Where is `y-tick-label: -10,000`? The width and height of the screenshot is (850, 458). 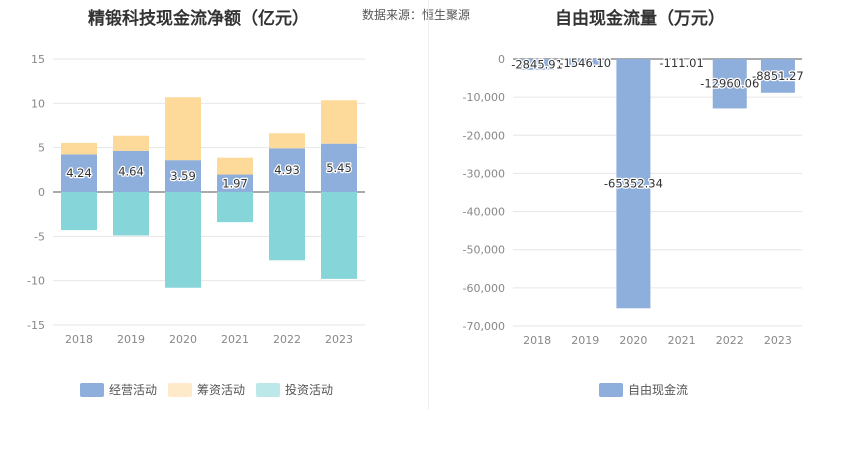 y-tick-label: -10,000 is located at coordinates (484, 97).